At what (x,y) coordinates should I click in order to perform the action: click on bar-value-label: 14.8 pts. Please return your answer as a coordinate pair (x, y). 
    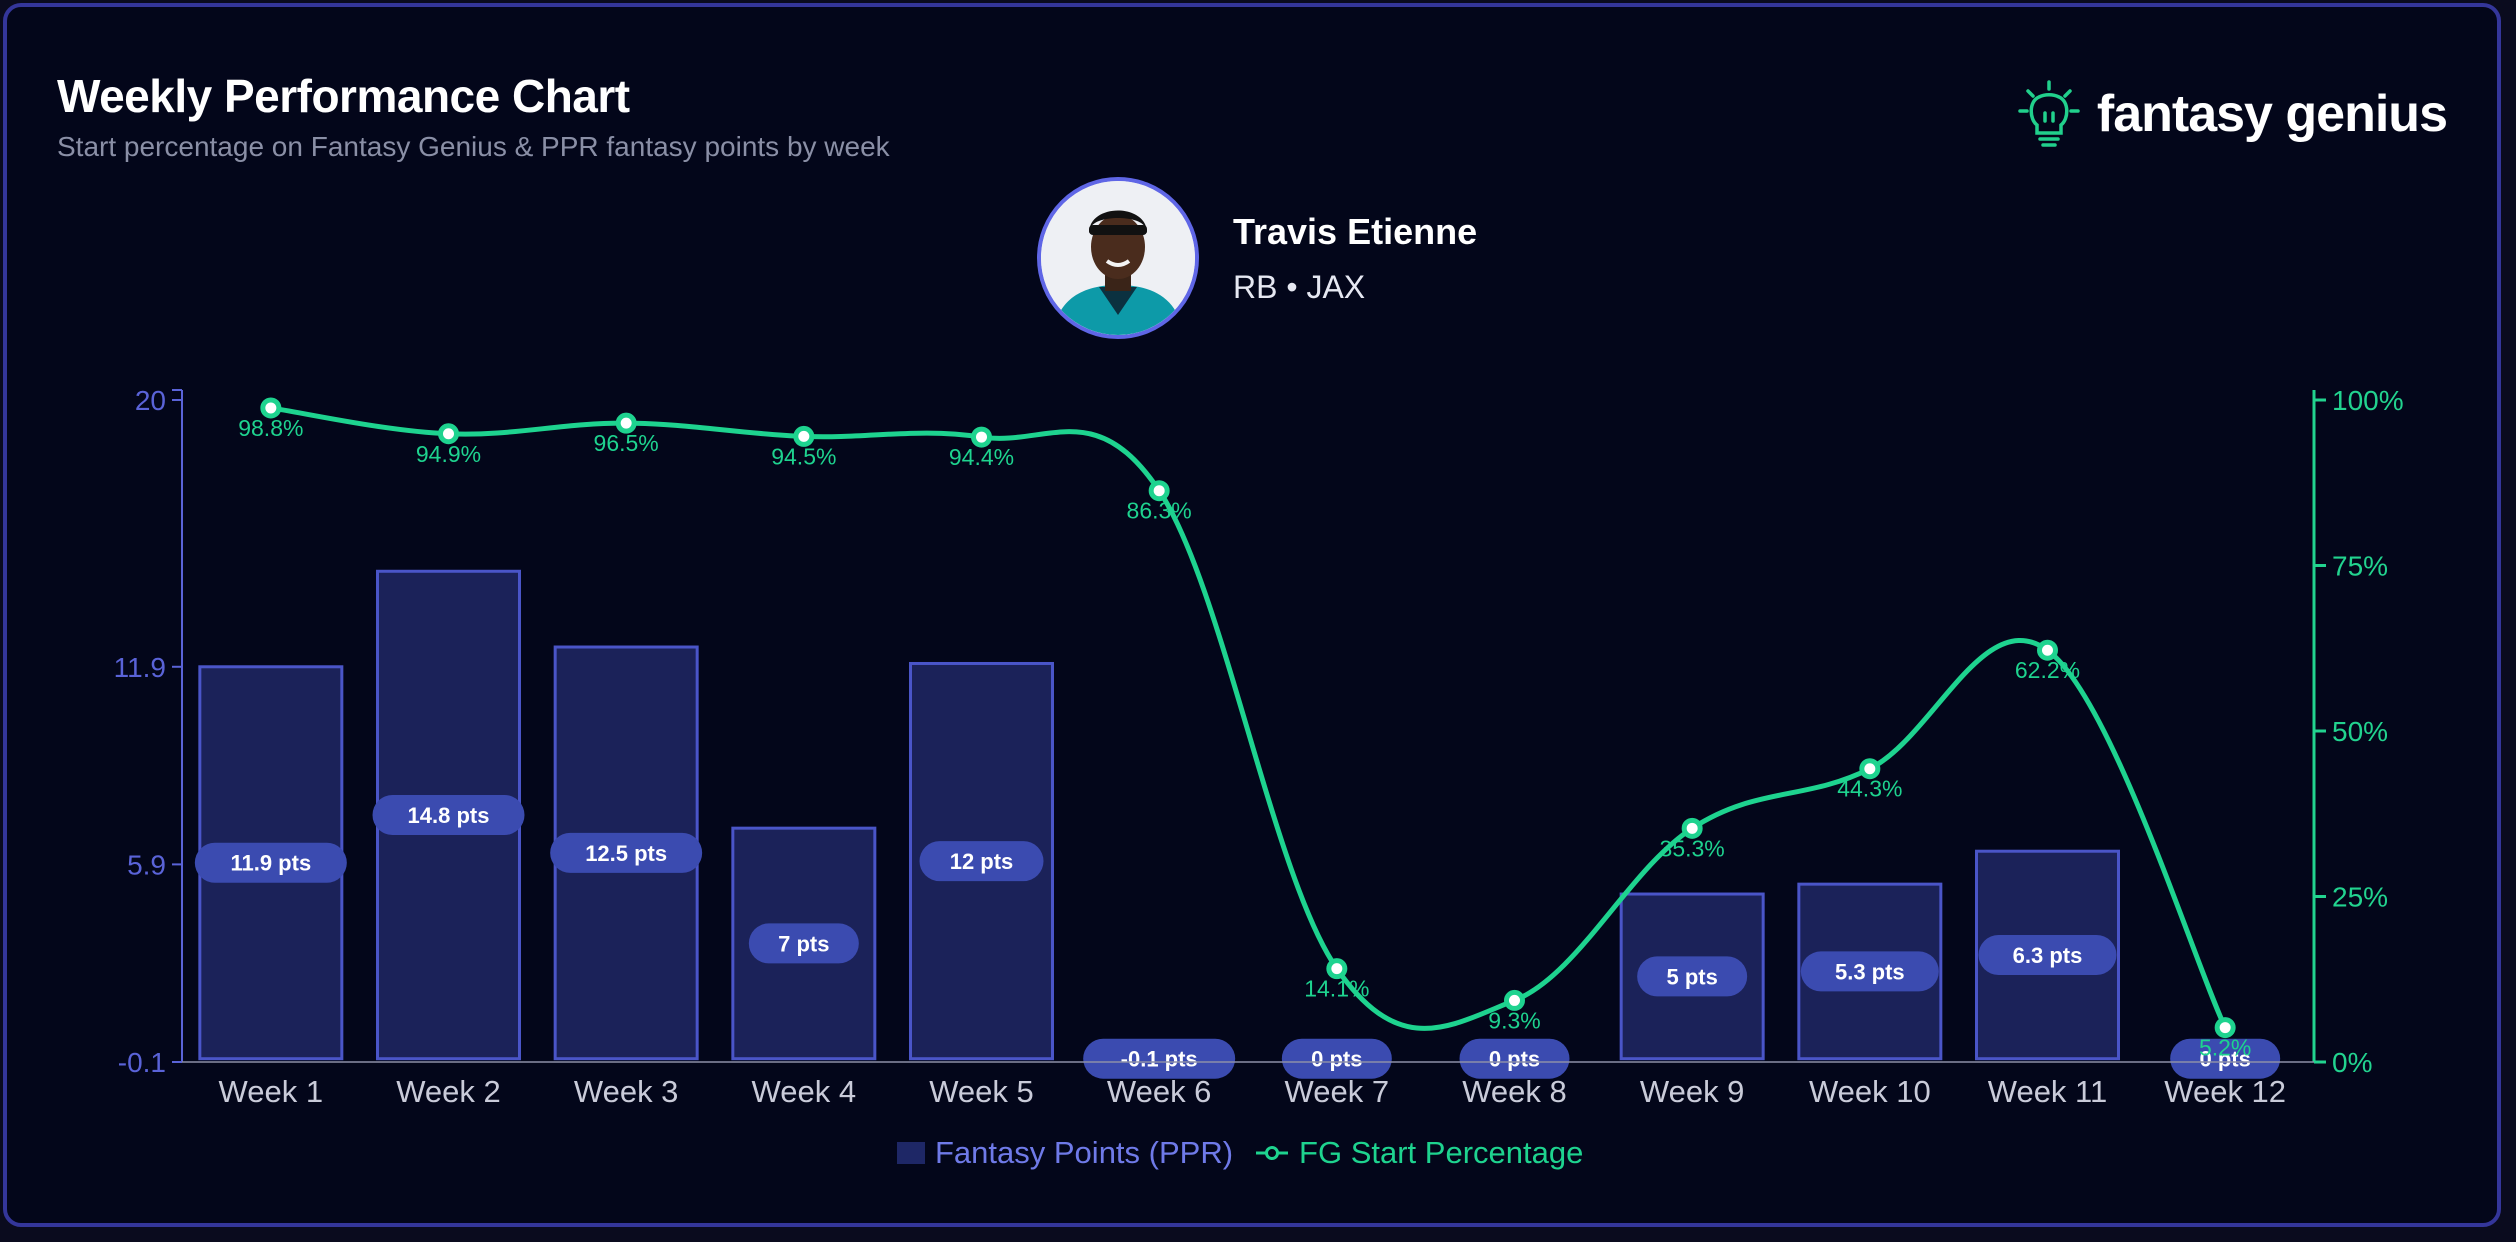
    Looking at the image, I should click on (448, 814).